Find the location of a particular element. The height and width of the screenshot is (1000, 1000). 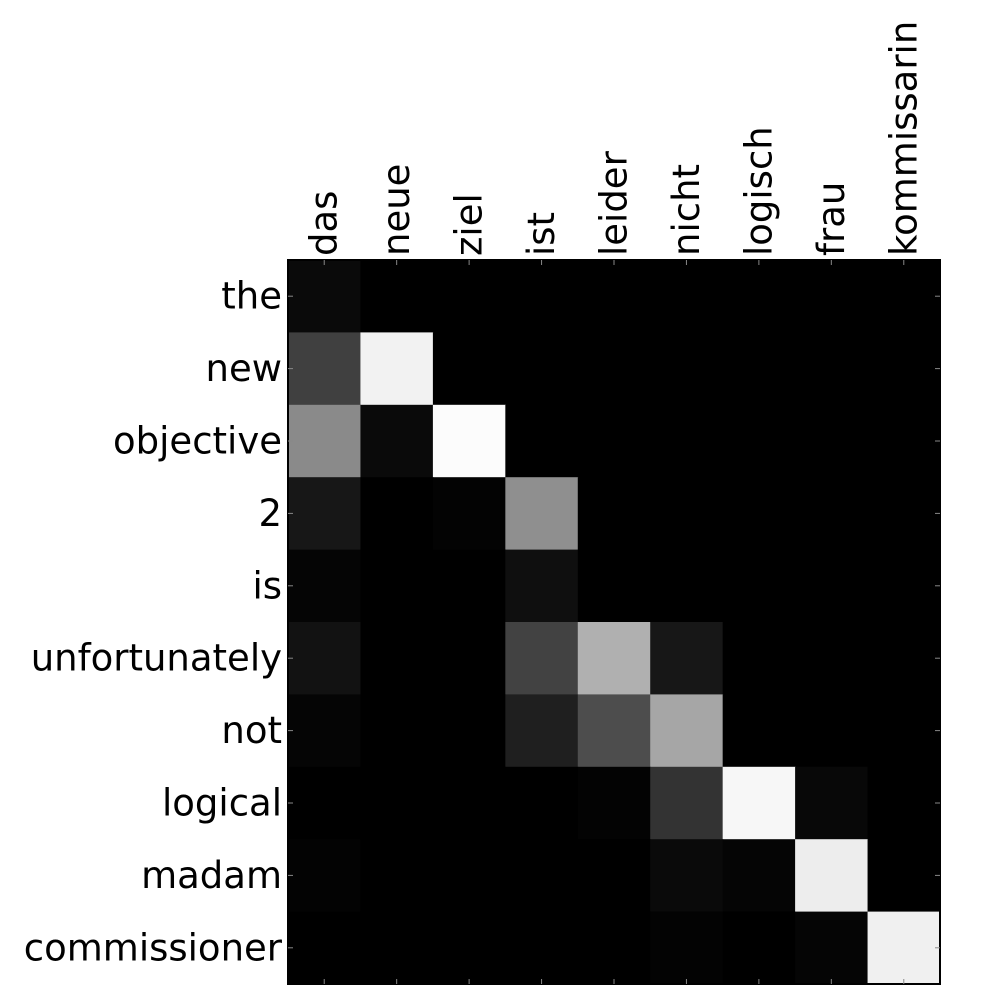

x-tick-label: nicht is located at coordinates (686, 210).